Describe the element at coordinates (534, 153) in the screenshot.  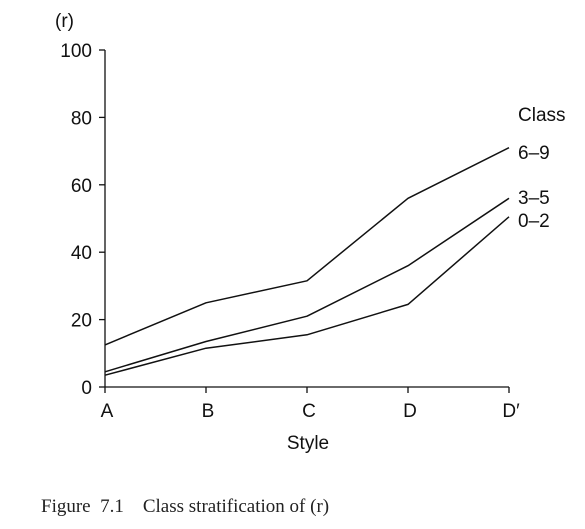
I see `series-label: 6–9` at that location.